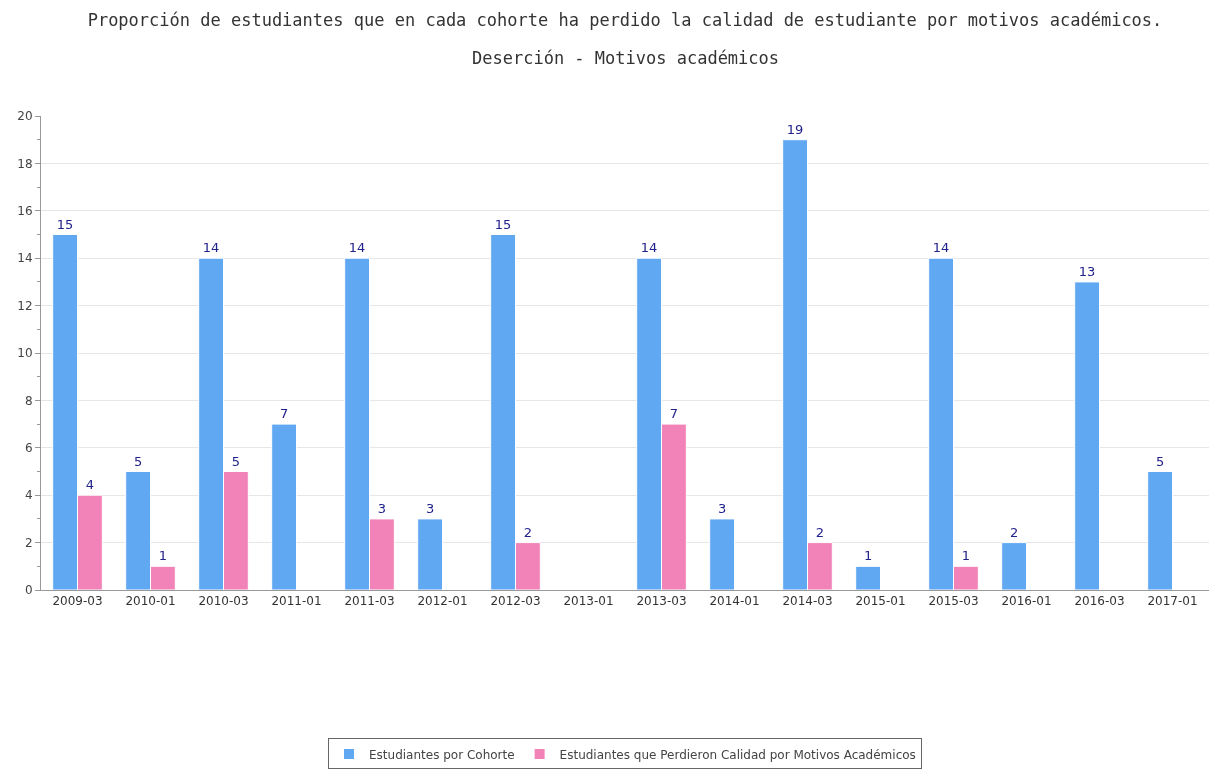  What do you see at coordinates (1026, 601) in the screenshot?
I see `x-tick-label: 2016-01` at bounding box center [1026, 601].